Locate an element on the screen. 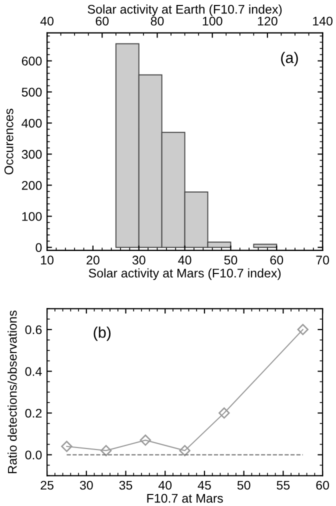  y-tick-label: 0.0 is located at coordinates (33, 455).